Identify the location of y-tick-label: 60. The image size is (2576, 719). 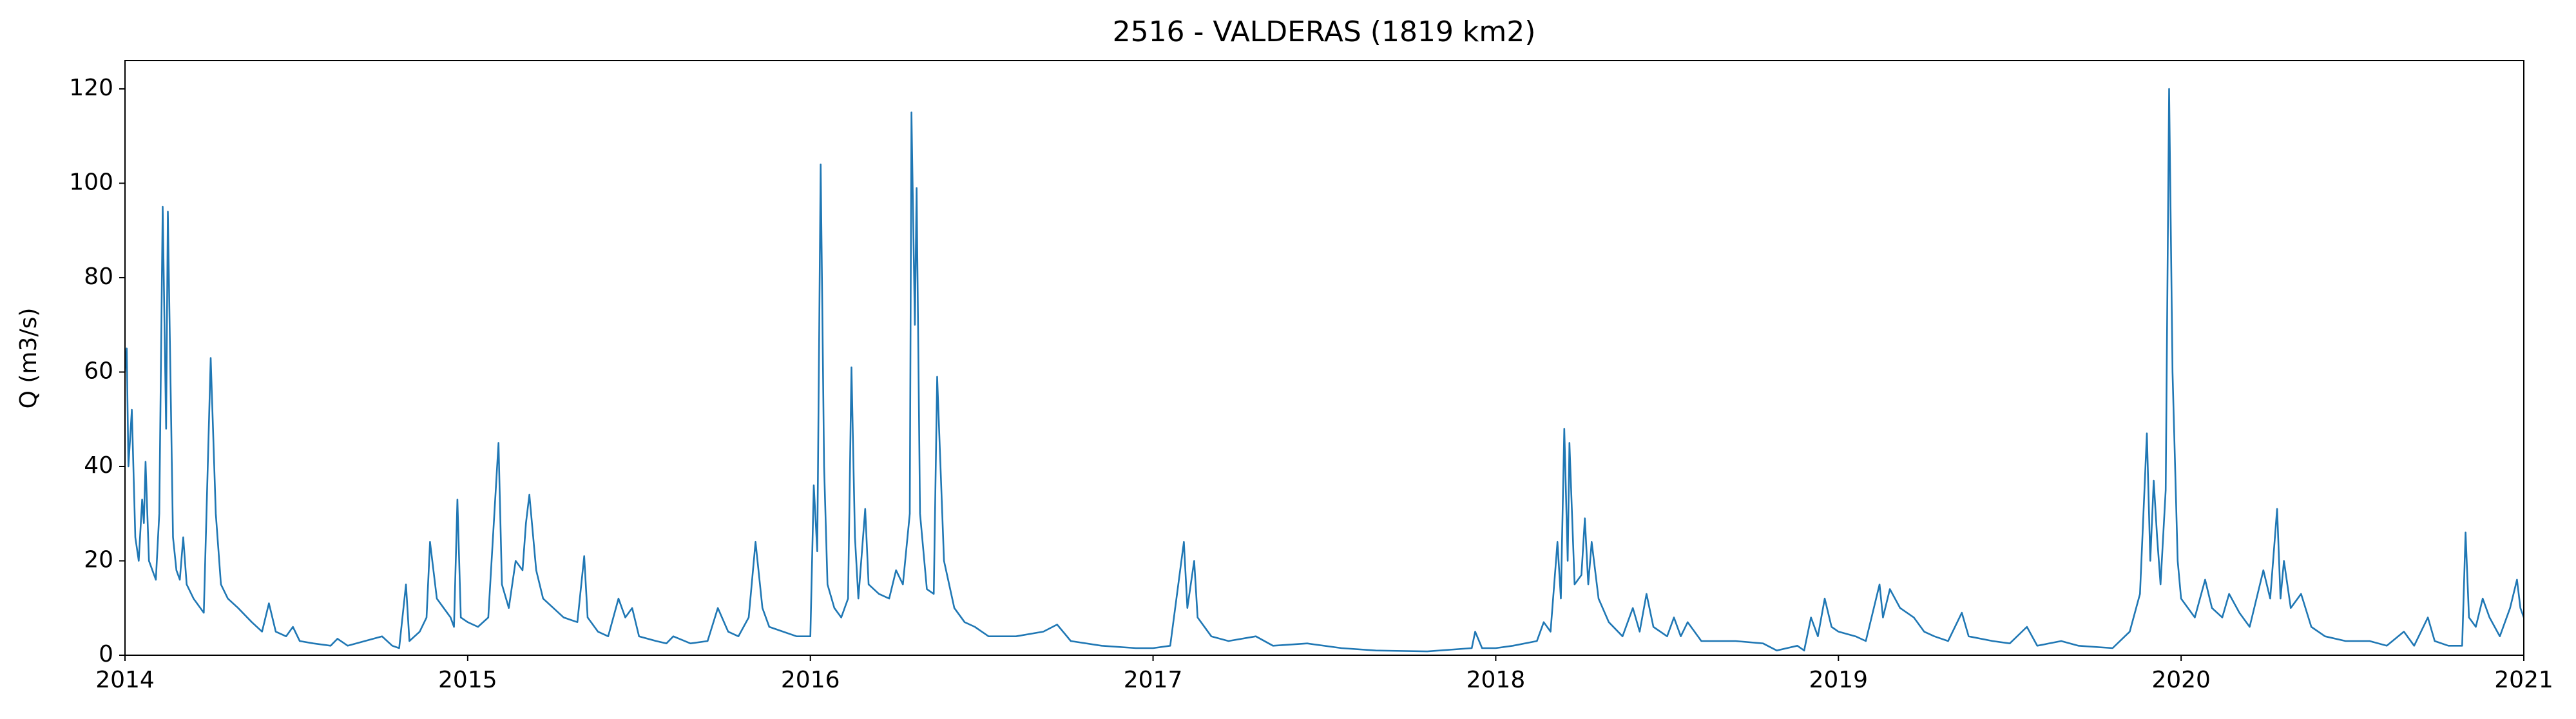
(98, 371).